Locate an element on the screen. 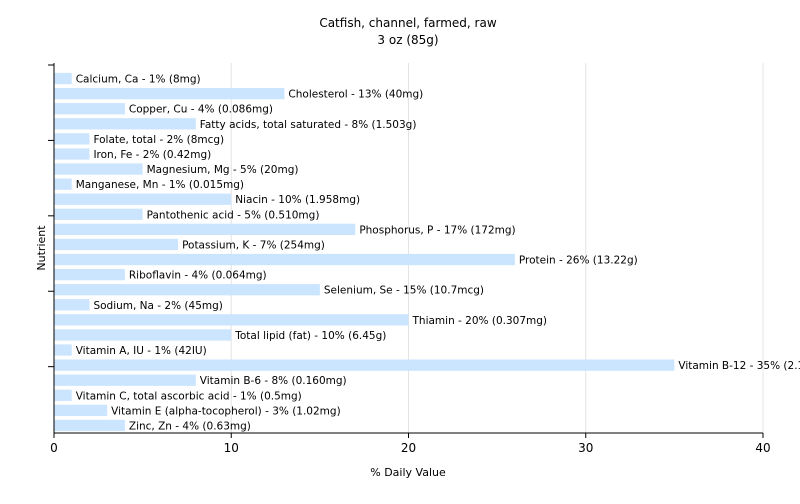 The image size is (800, 504). x-axis-label: % Daily Value is located at coordinates (408, 472).